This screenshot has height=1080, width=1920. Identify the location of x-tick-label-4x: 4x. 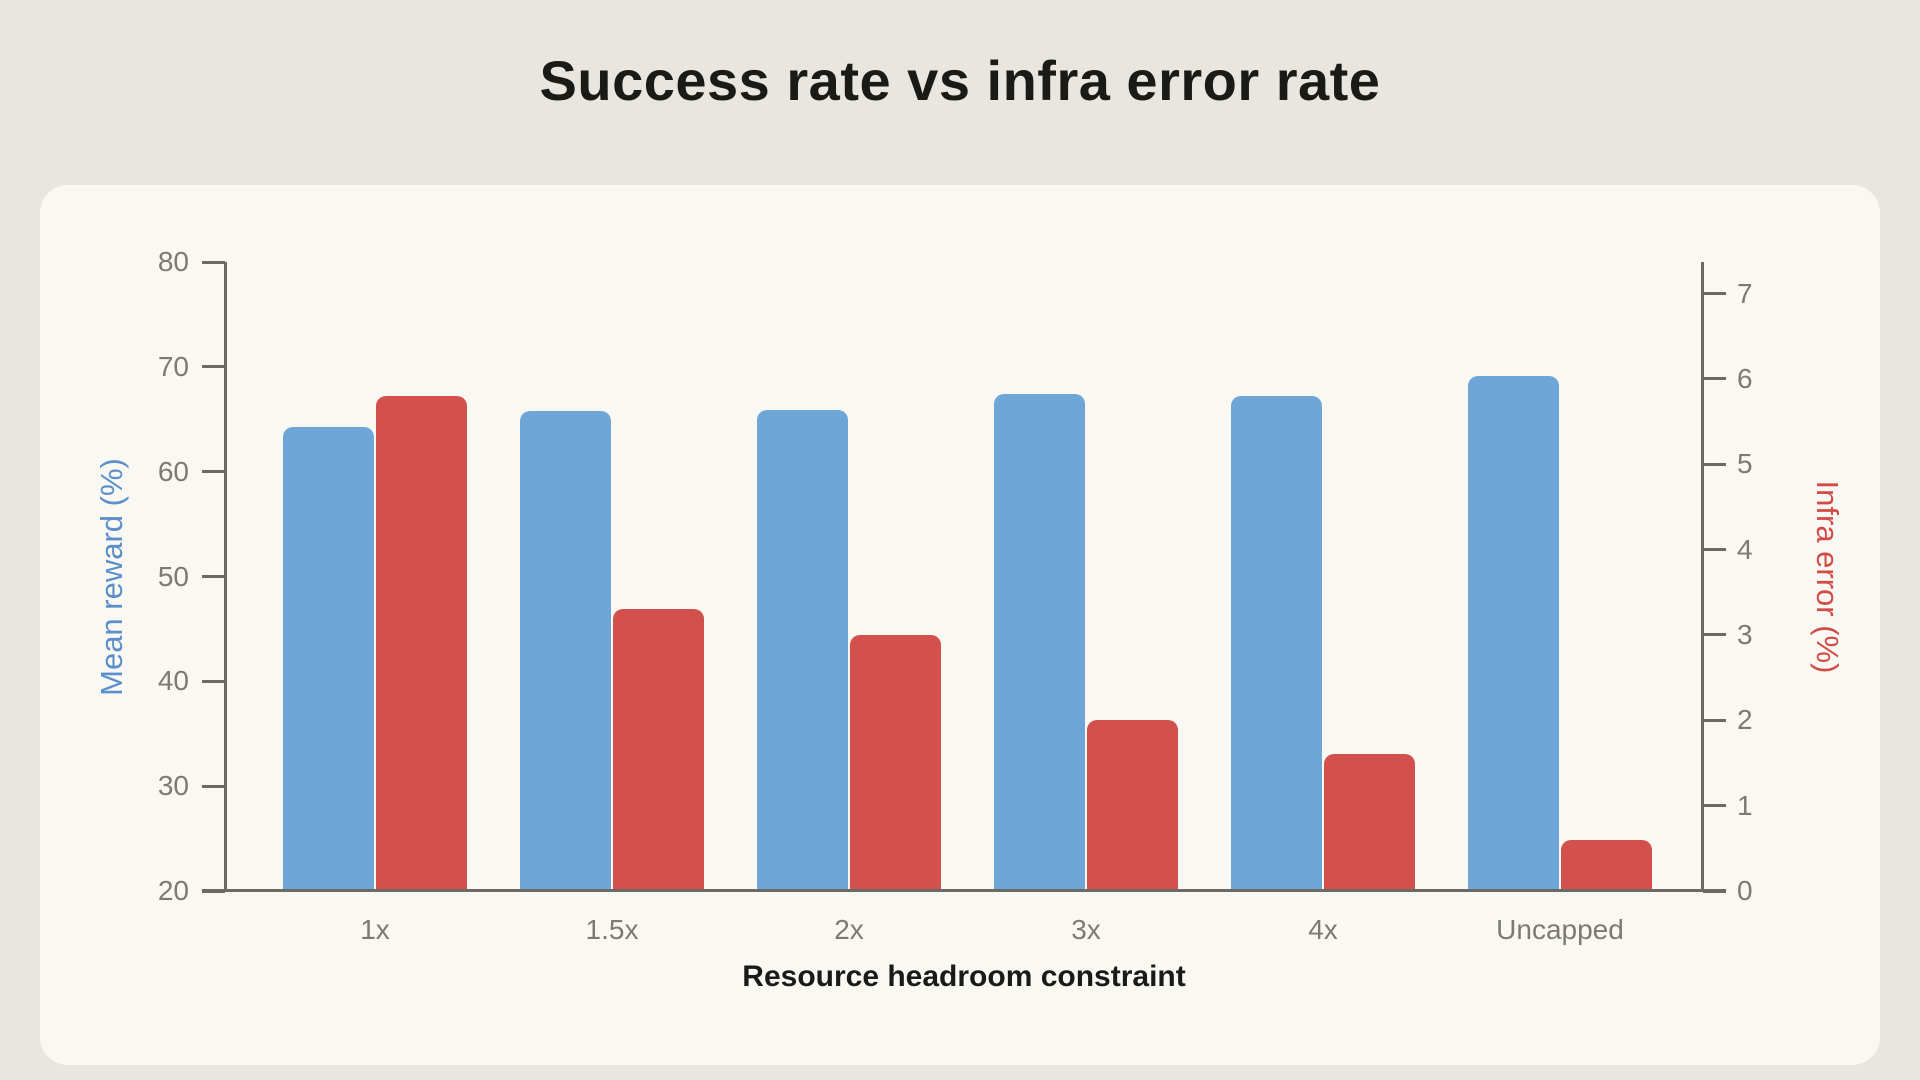
(1323, 929).